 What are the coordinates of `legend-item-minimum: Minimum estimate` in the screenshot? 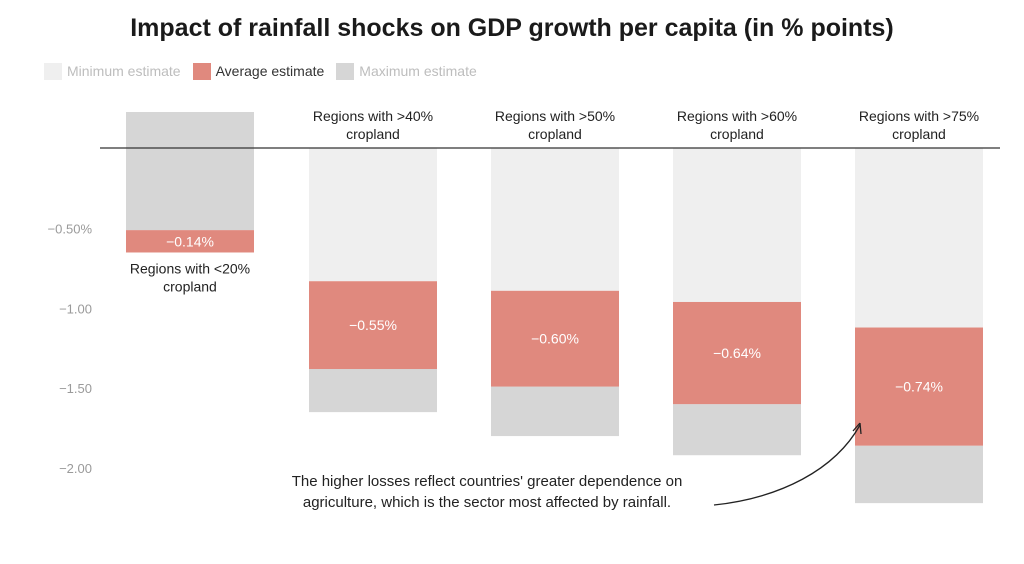 It's located at (112, 71).